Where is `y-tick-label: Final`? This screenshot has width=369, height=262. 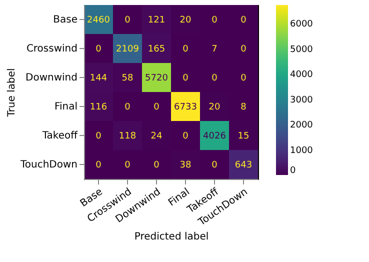 y-tick-label: Final is located at coordinates (66, 107).